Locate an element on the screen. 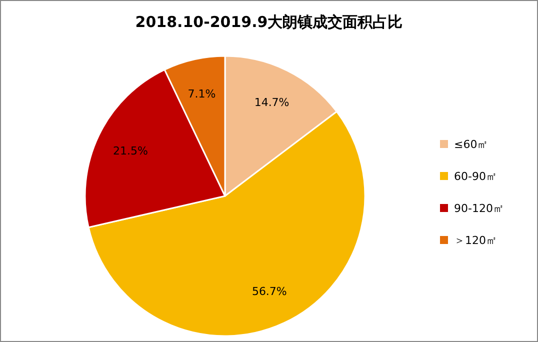 The width and height of the screenshot is (538, 342). data-label: 56.7% is located at coordinates (269, 291).